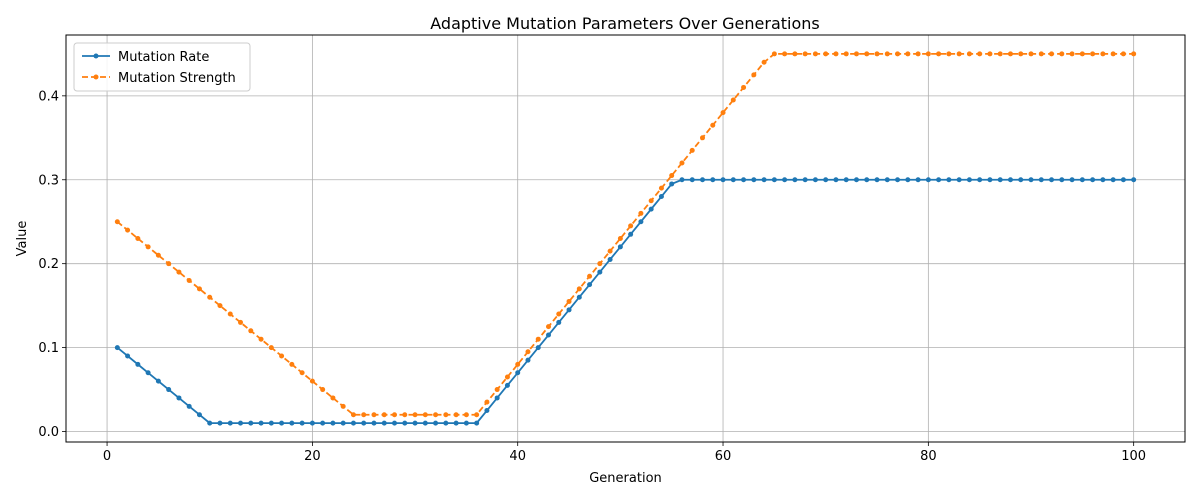  I want to click on legend-label-mutation-rate: Mutation Rate, so click(163, 57).